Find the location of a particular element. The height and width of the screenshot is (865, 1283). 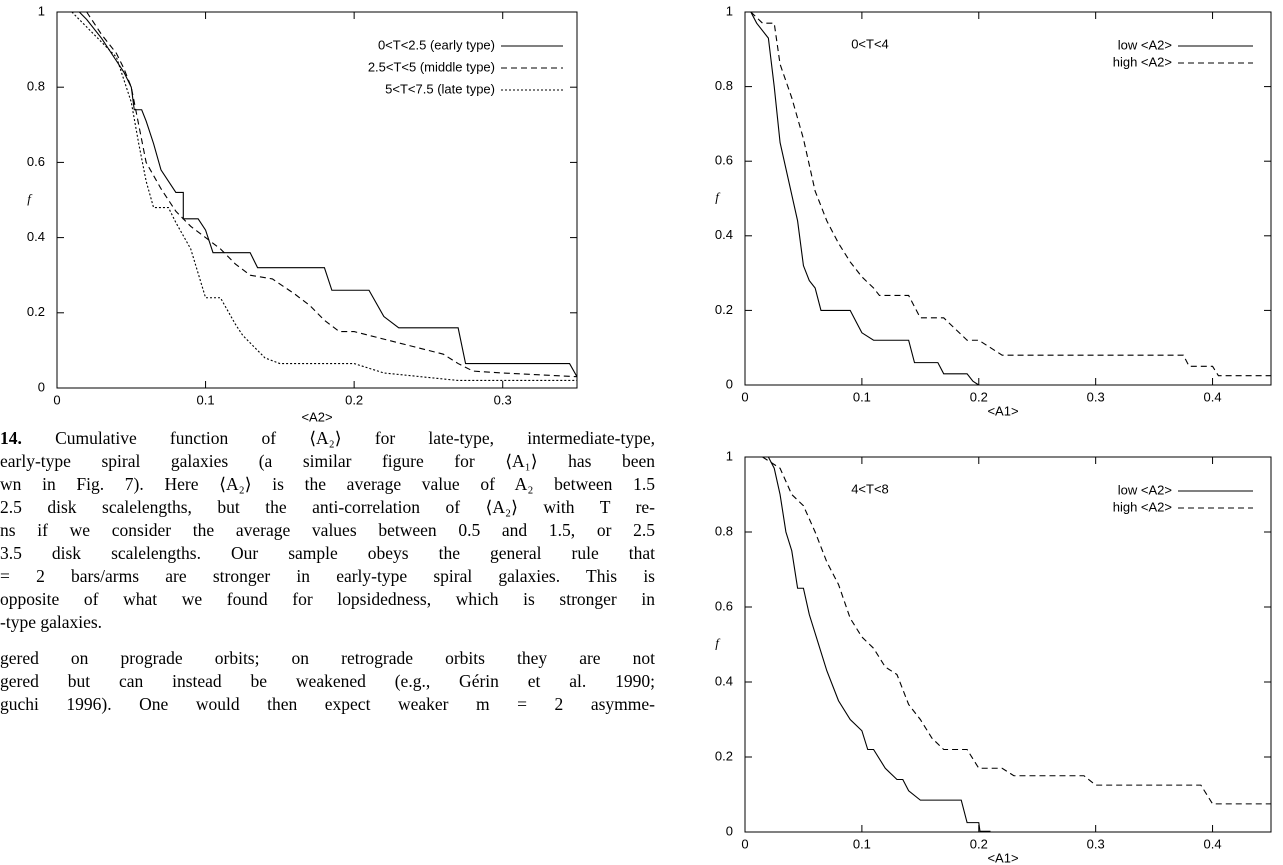

caption-line: -type galaxies. is located at coordinates (51, 622).